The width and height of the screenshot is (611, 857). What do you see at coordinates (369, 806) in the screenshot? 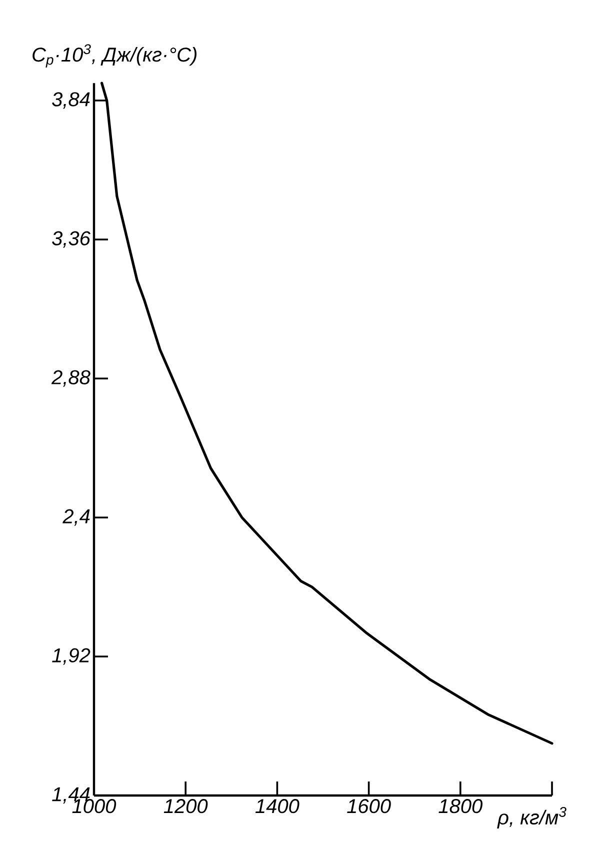
I see `x-tick-label: 1600` at bounding box center [369, 806].